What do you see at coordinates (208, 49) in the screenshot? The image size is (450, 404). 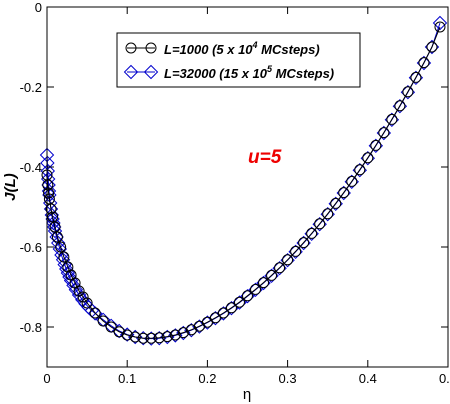 I see `legend-label-1-main: L=1000 (5 x 10` at bounding box center [208, 49].